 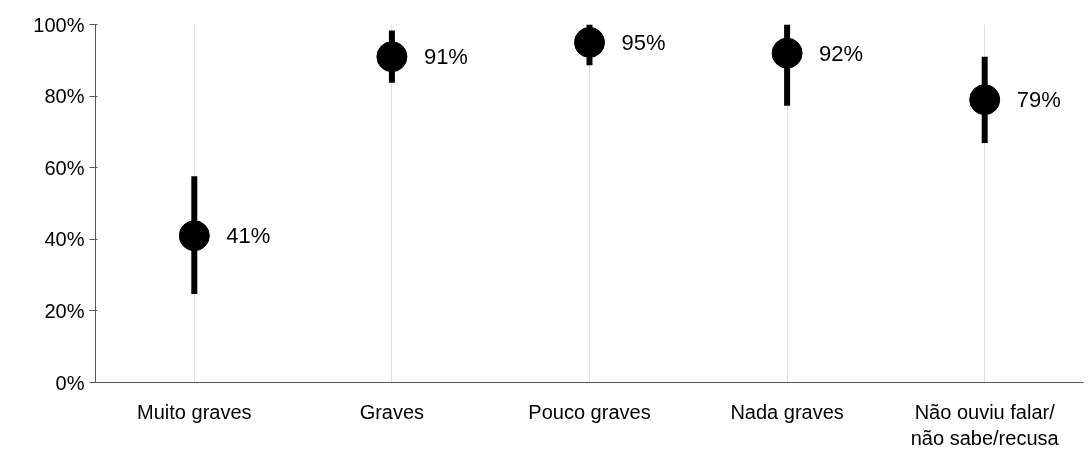 I want to click on x-tick-label: Muito graves, so click(x=194, y=411).